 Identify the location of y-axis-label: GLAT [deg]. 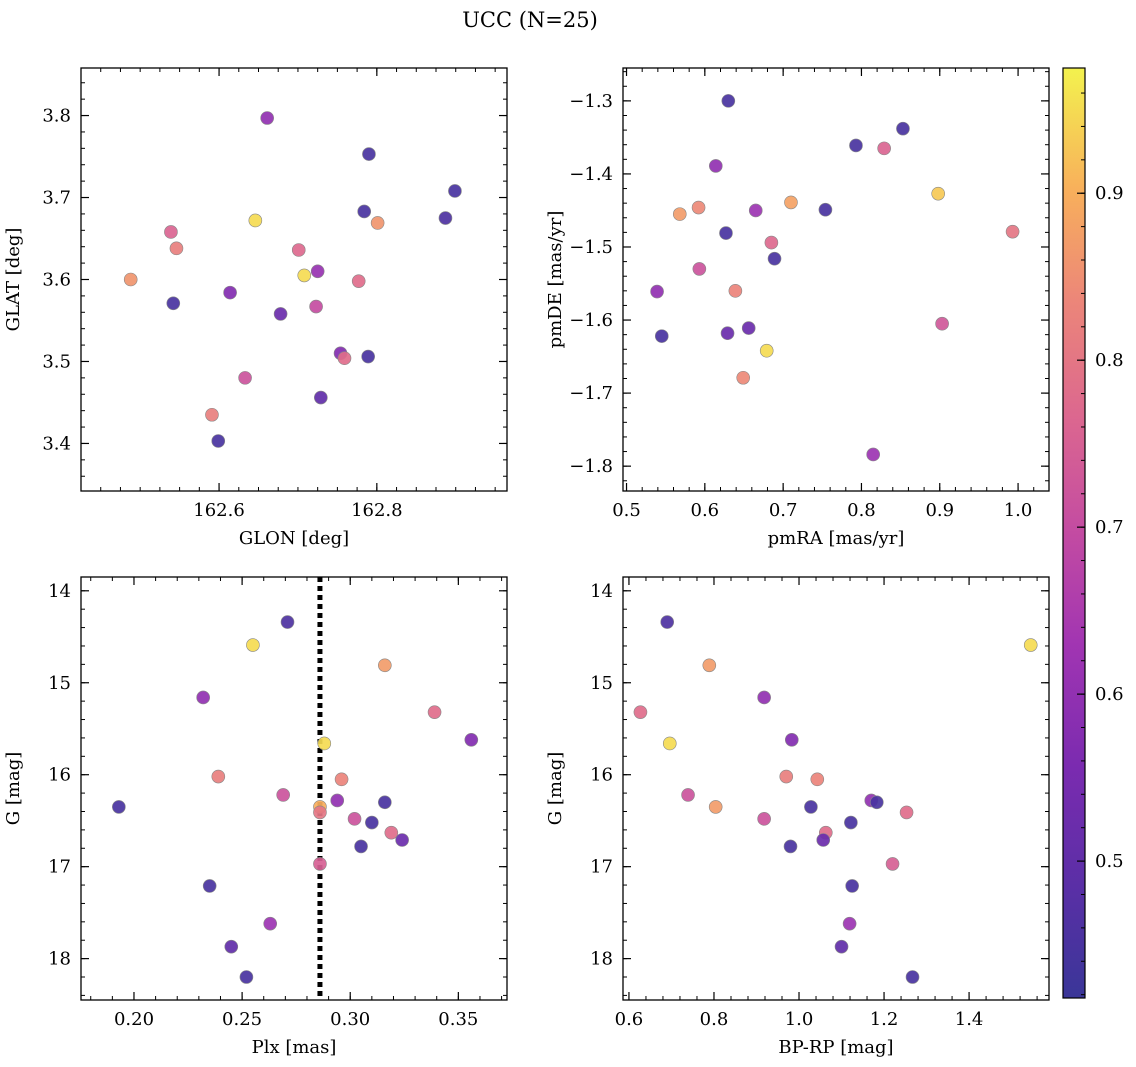
(13, 280).